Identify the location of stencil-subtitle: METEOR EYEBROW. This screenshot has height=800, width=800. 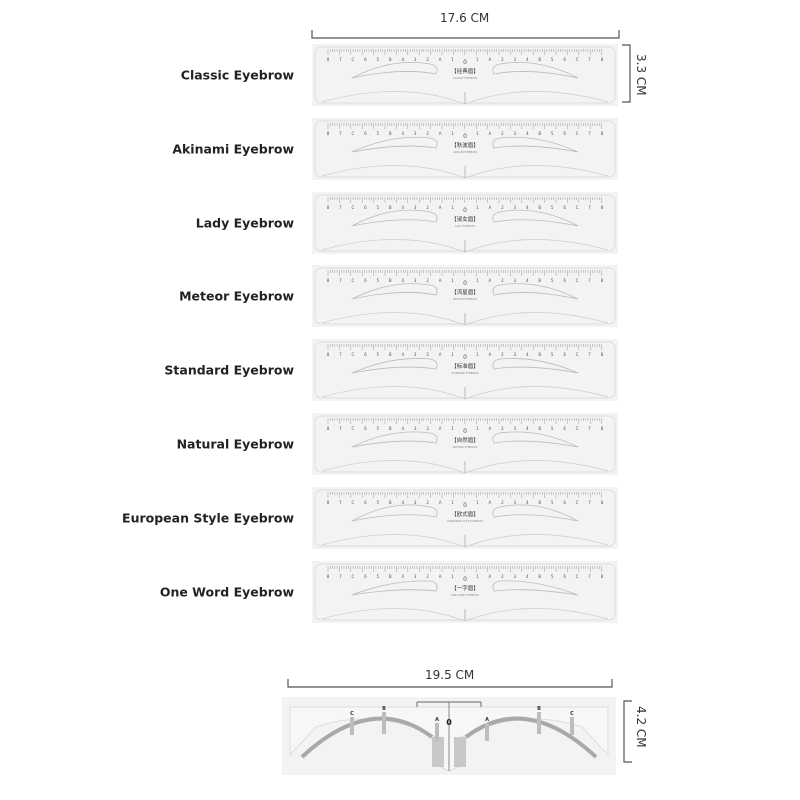
(465, 299).